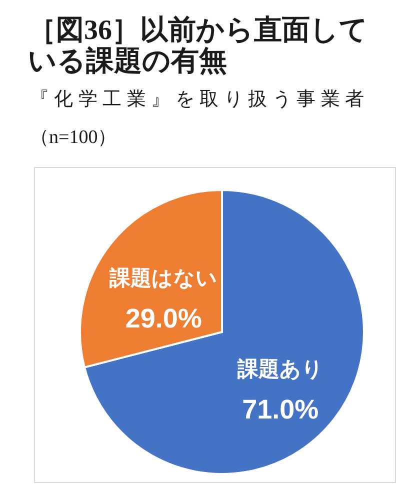 The image size is (400, 486). What do you see at coordinates (197, 119) in the screenshot?
I see `chart-subtitle: 『化学工業』を取り扱う事業者（n=100）` at bounding box center [197, 119].